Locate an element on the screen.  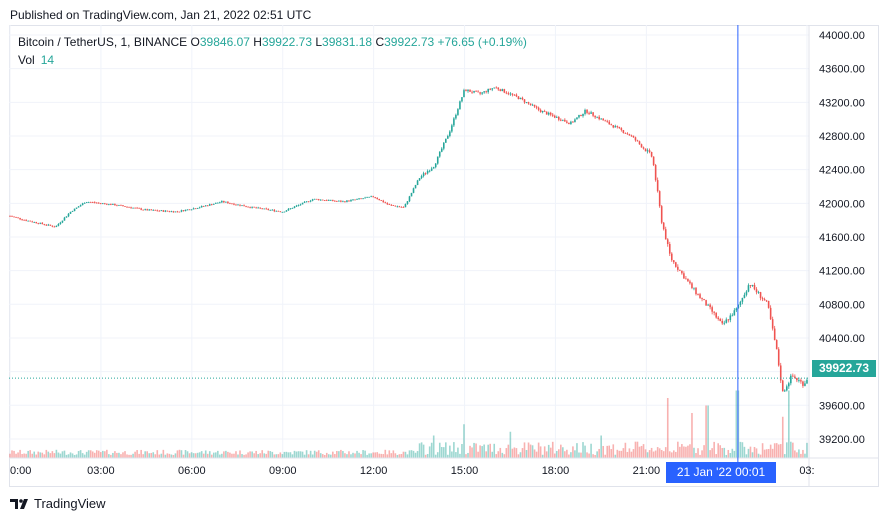
tradingview-logo-icon is located at coordinates (19, 503).